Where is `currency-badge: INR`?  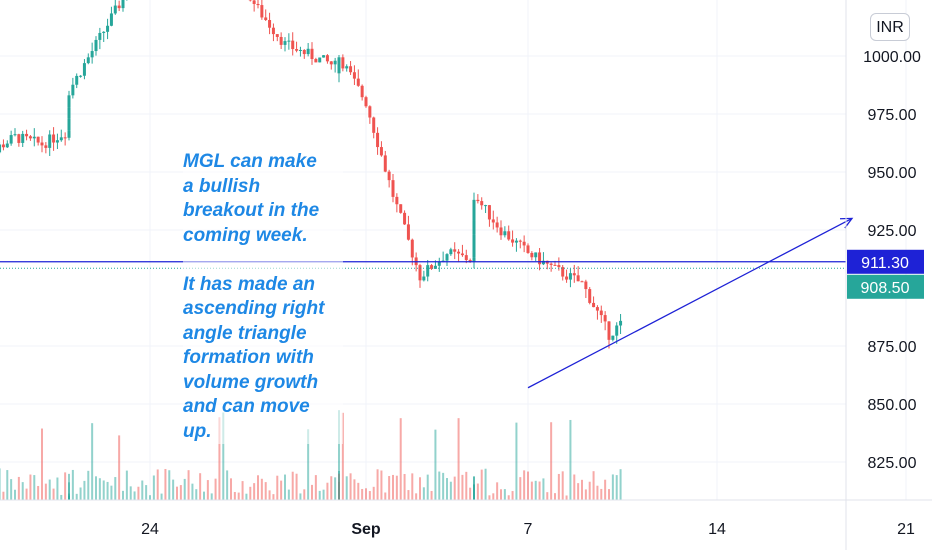 currency-badge: INR is located at coordinates (890, 27).